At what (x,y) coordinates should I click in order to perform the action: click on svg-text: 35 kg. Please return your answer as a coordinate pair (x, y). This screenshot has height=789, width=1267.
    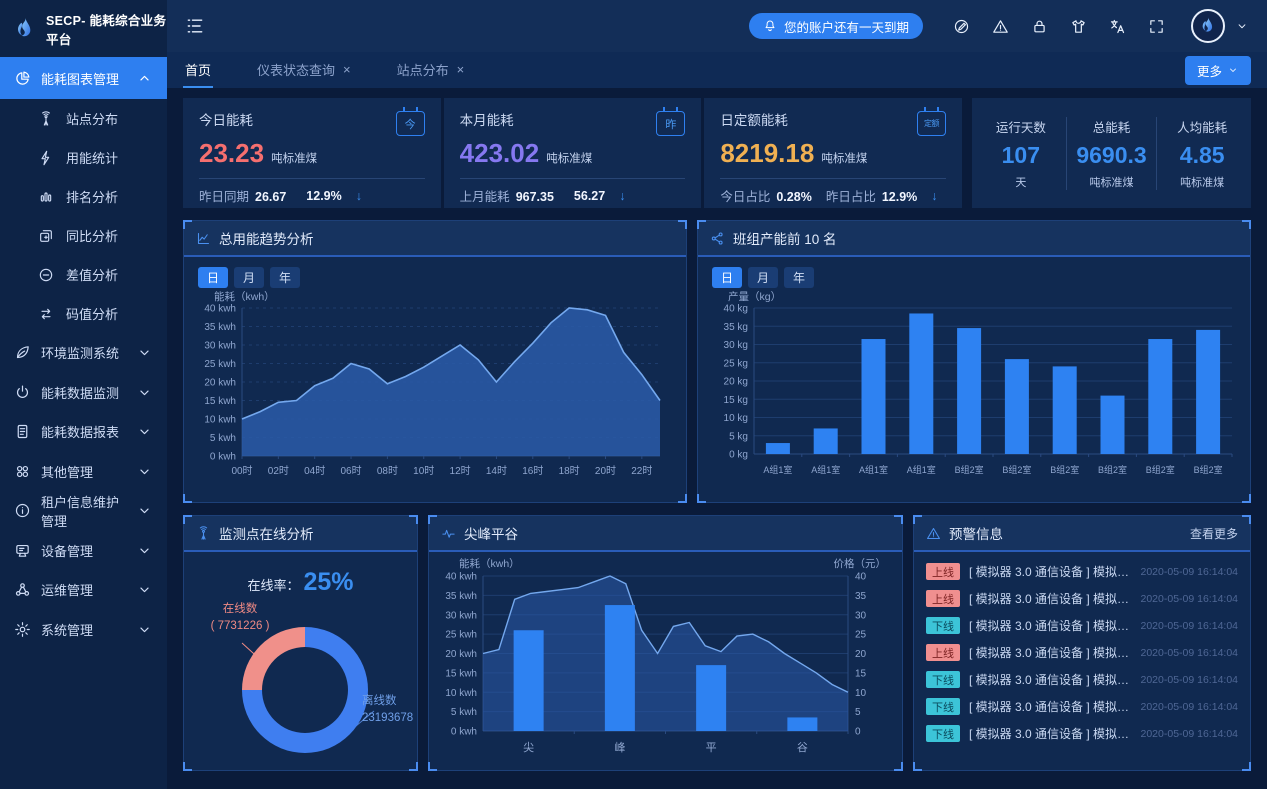
    Looking at the image, I should click on (736, 327).